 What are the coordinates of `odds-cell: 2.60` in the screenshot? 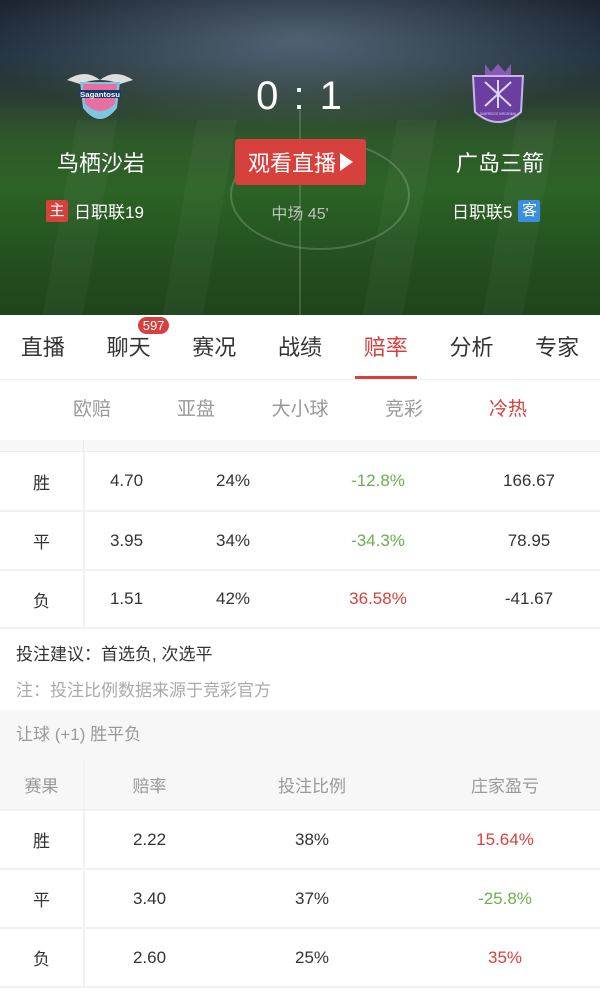 It's located at (149, 958).